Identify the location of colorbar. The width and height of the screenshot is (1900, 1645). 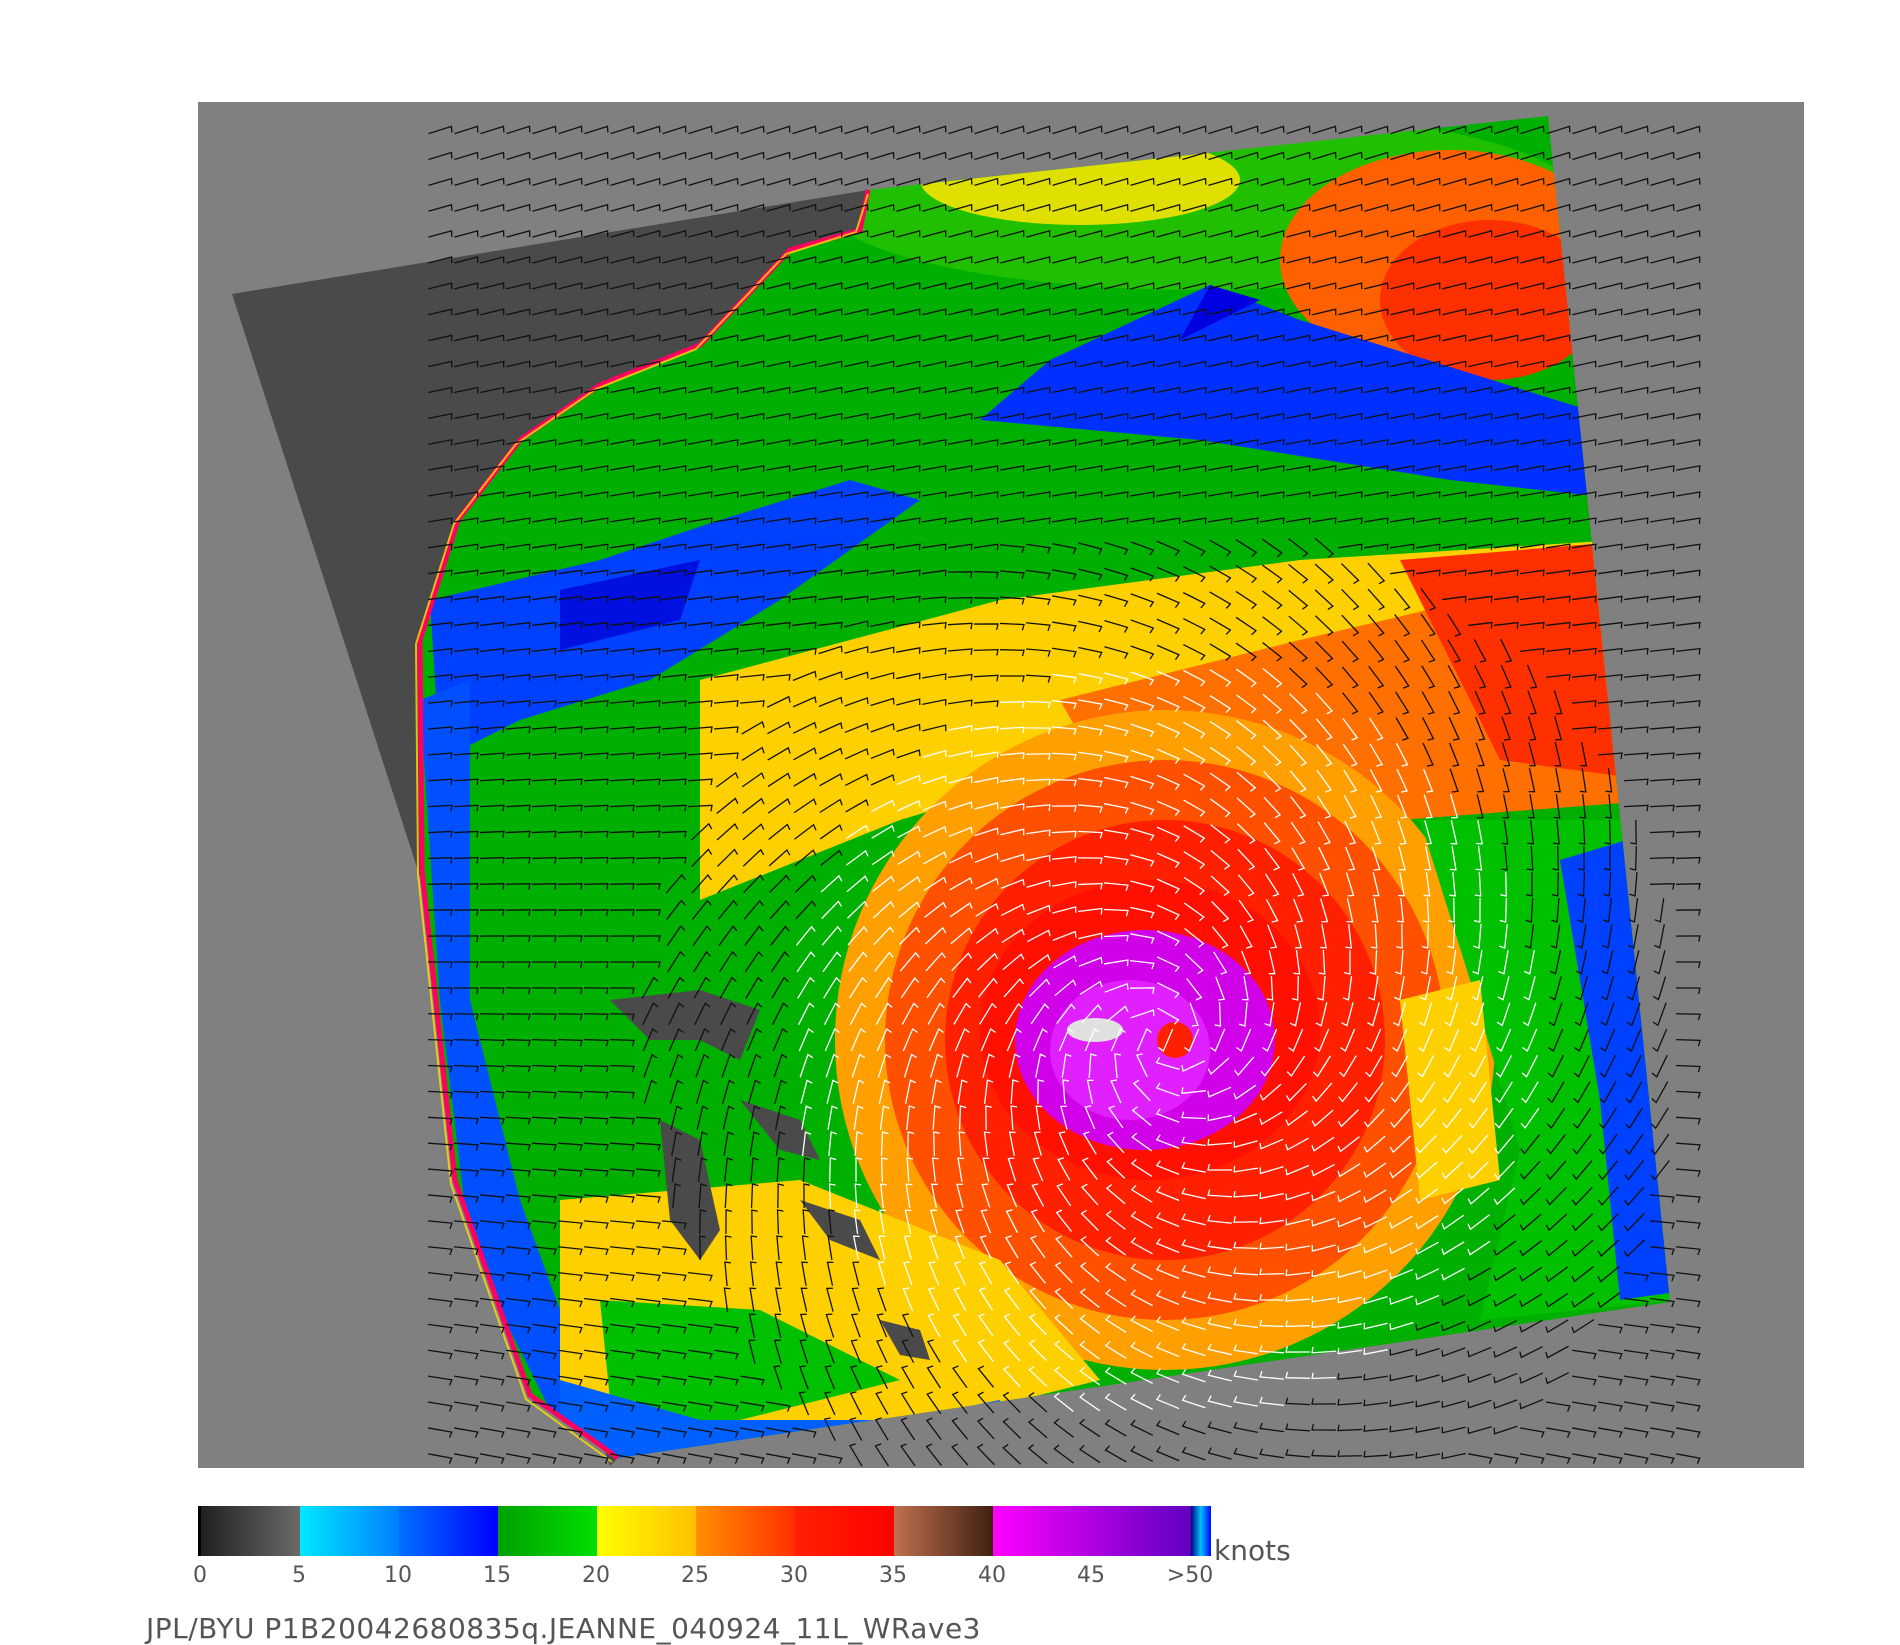
(704, 1531).